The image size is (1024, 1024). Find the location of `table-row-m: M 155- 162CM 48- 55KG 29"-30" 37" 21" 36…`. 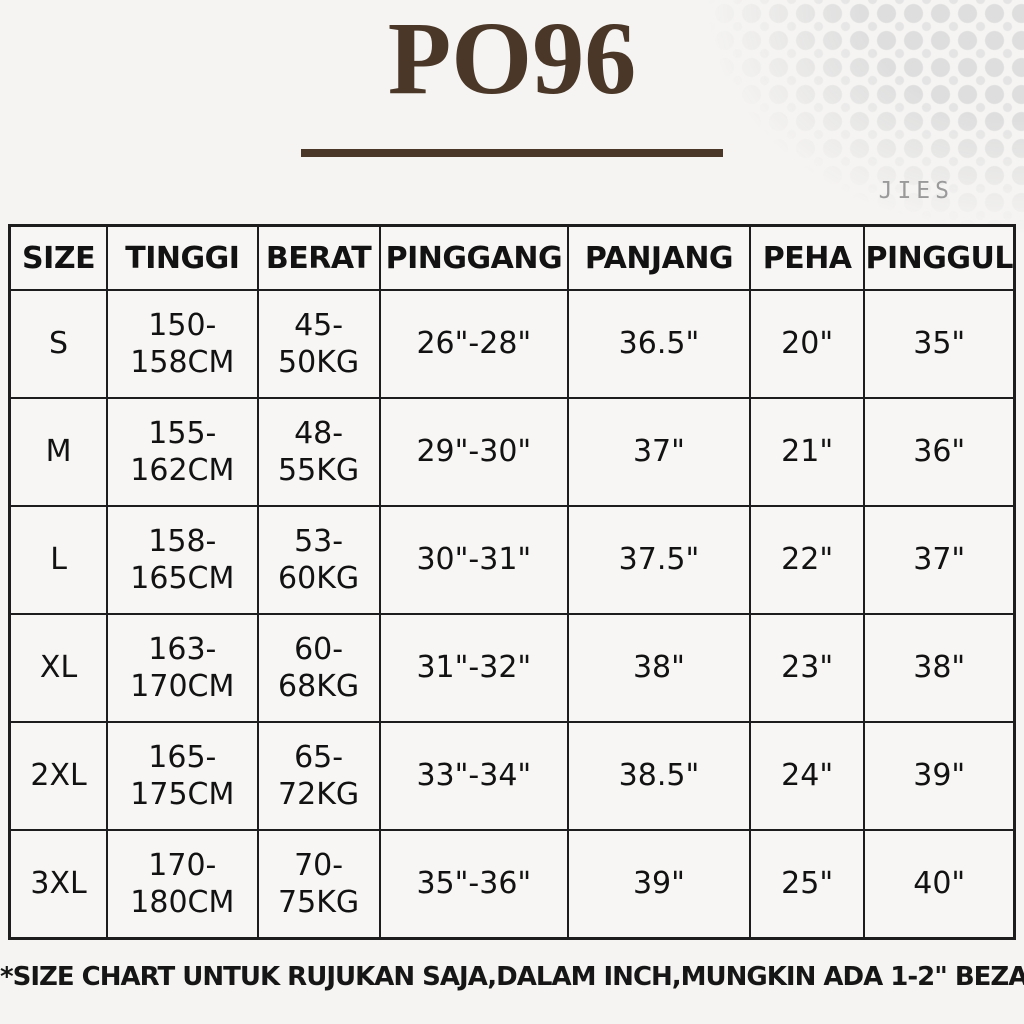

table-row-m: M 155- 162CM 48- 55KG 29"-30" 37" 21" 36… is located at coordinates (512, 452).